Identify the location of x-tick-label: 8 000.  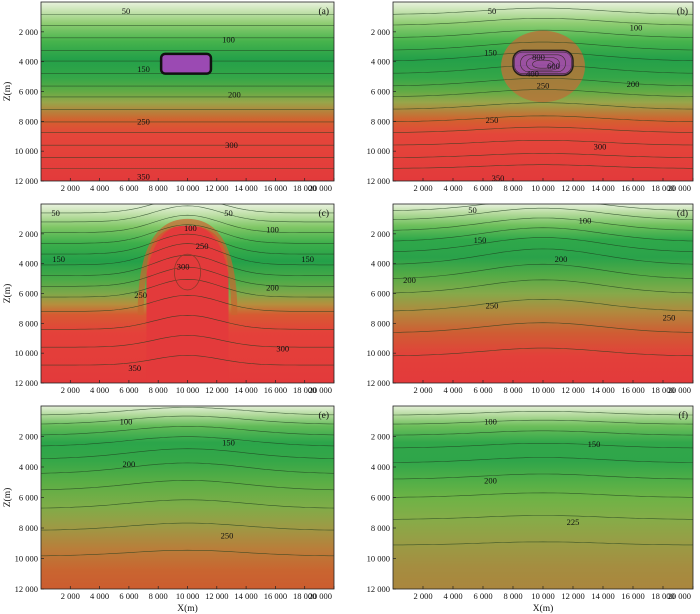
(512, 390).